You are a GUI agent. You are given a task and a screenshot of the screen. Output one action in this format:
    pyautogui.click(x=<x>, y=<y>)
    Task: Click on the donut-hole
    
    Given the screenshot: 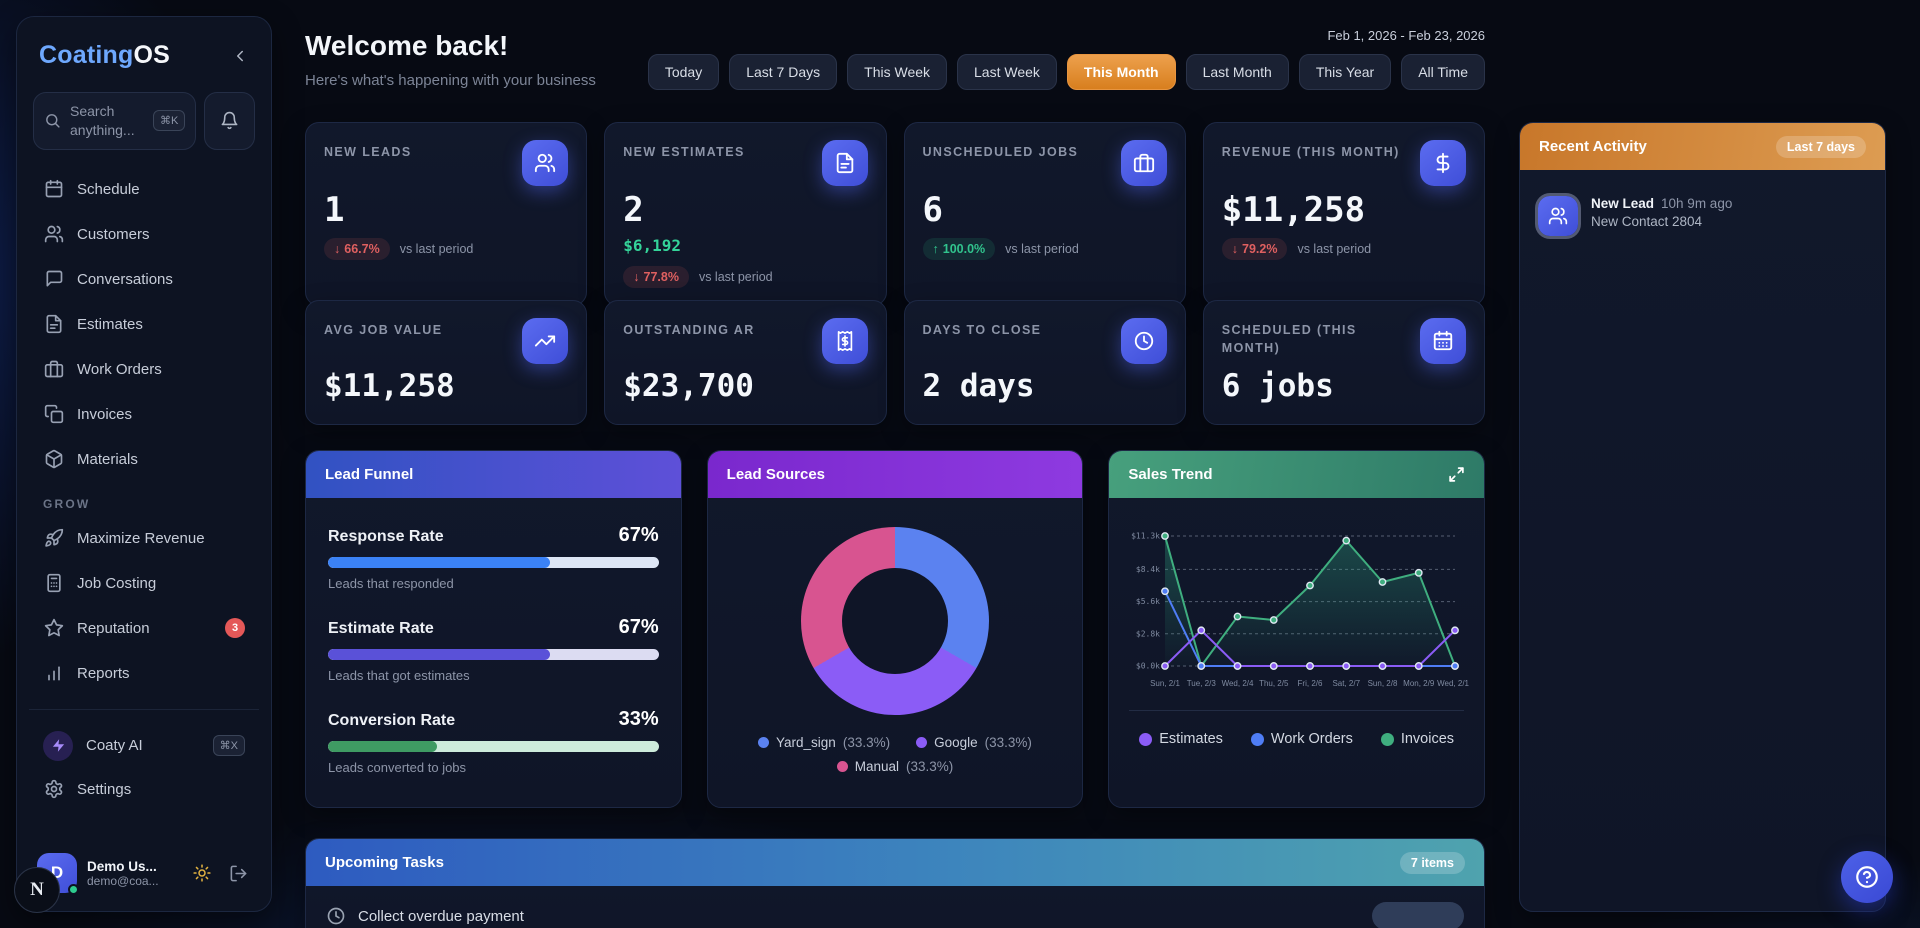 What is the action you would take?
    pyautogui.click(x=894, y=621)
    